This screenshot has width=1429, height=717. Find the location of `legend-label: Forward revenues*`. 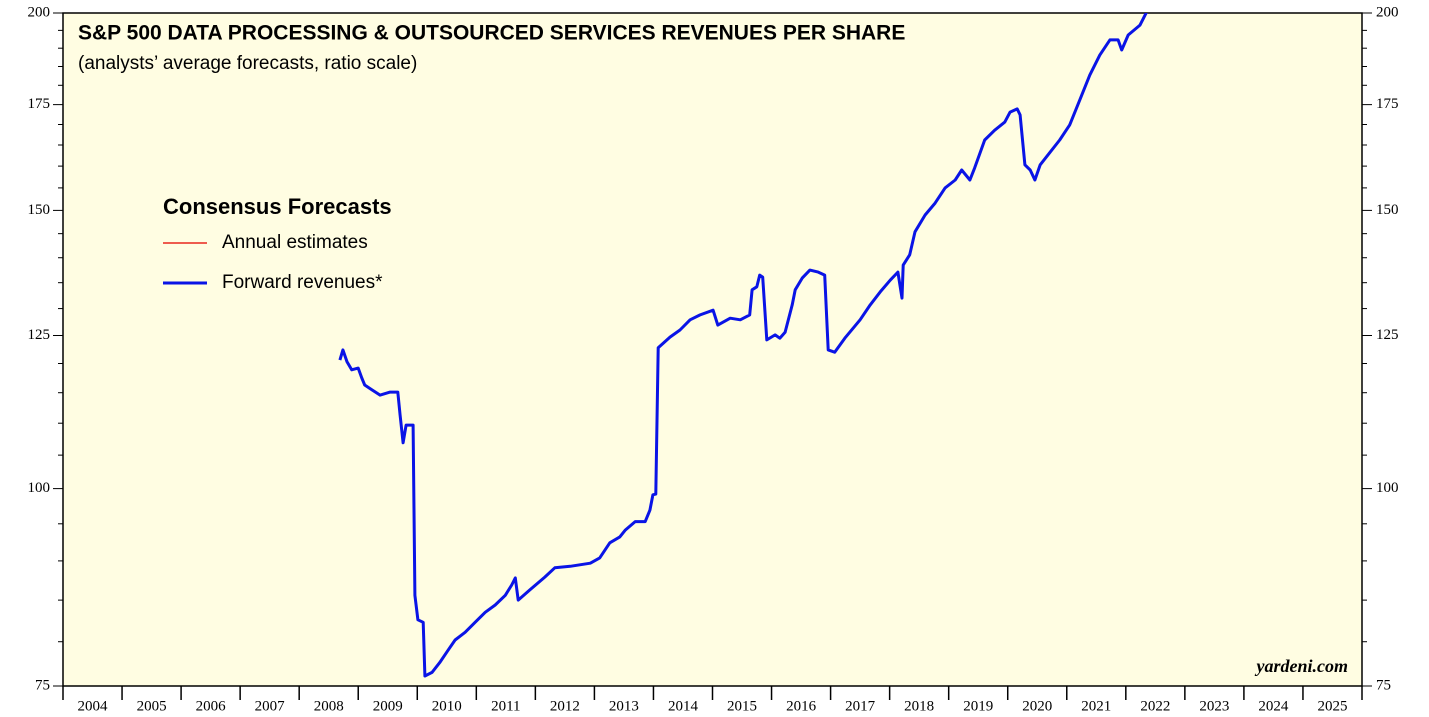

legend-label: Forward revenues* is located at coordinates (302, 282).